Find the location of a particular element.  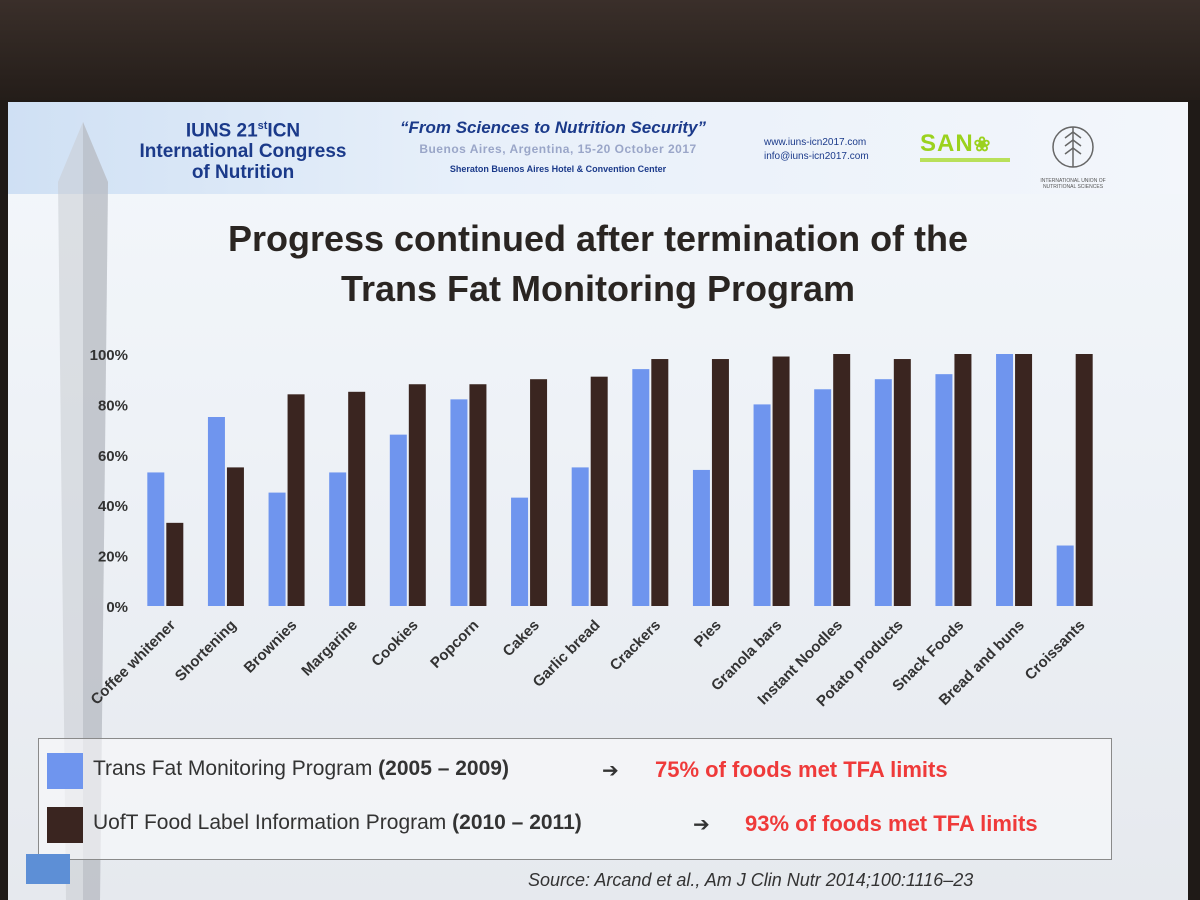

legend-swatch-series1 is located at coordinates (65, 771).